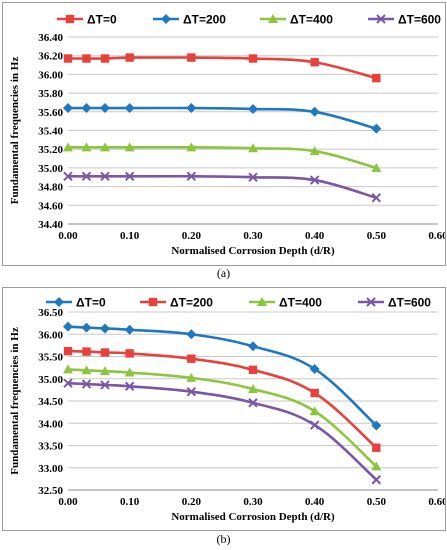 The height and width of the screenshot is (550, 447). Describe the element at coordinates (50, 335) in the screenshot. I see `chart-b-y-tick-label: 36.00` at that location.